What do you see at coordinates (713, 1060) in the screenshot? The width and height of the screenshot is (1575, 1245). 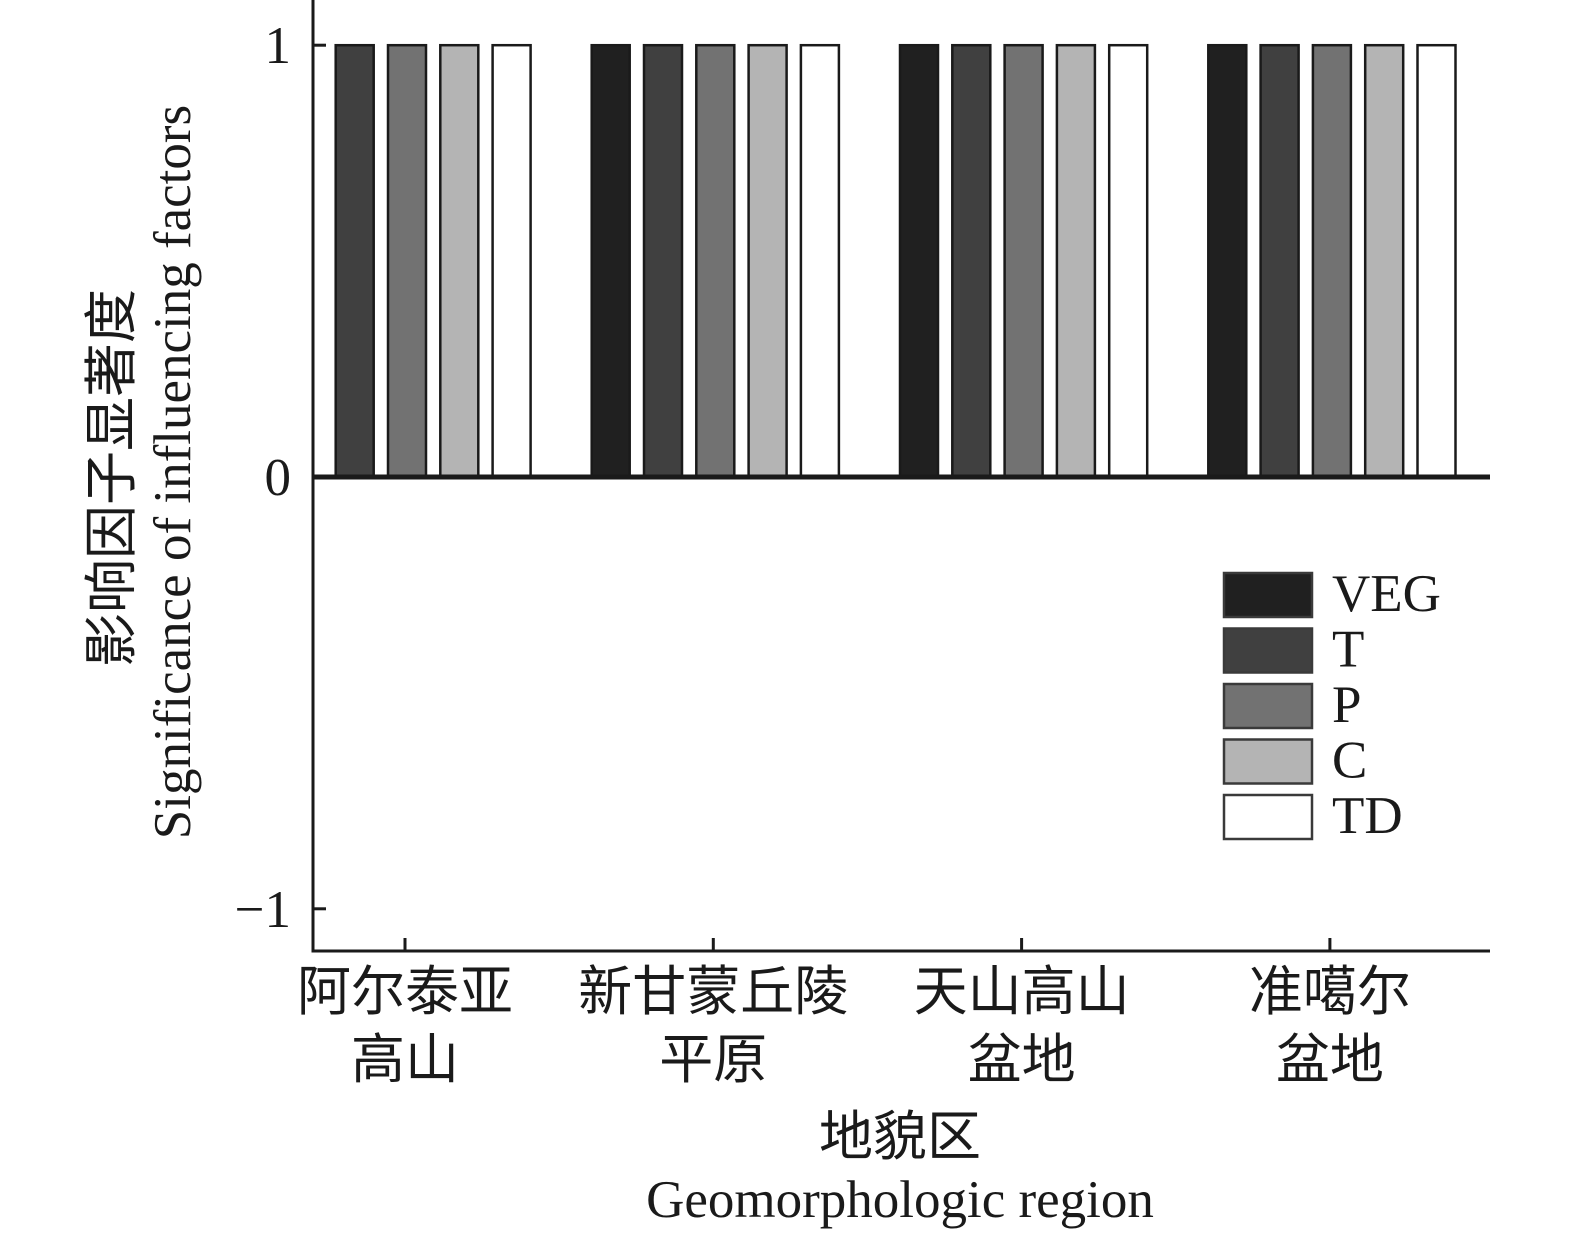 I see `x-tick-label: 平原` at bounding box center [713, 1060].